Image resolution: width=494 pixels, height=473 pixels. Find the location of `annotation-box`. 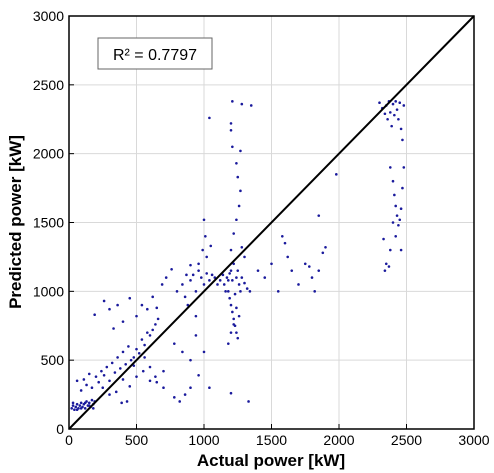

annotation-box is located at coordinates (155, 53).